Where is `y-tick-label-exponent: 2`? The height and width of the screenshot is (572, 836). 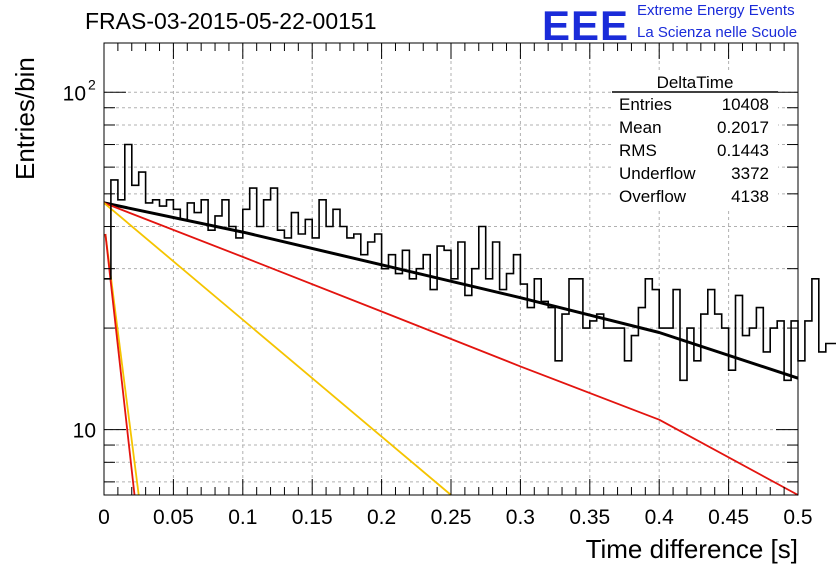 y-tick-label-exponent: 2 is located at coordinates (92, 84).